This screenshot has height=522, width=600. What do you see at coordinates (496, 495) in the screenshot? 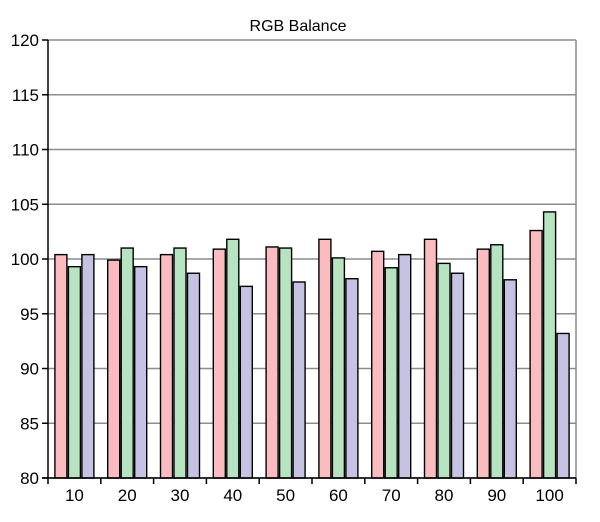
I see `x-tick-label-90: 90` at bounding box center [496, 495].